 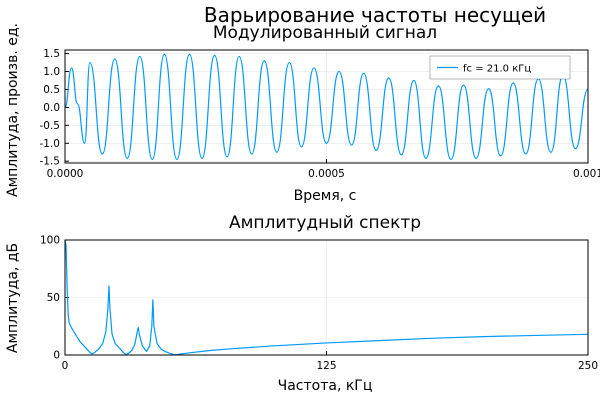 I want to click on signal-y-tick-label: 1.5, so click(x=51, y=54).